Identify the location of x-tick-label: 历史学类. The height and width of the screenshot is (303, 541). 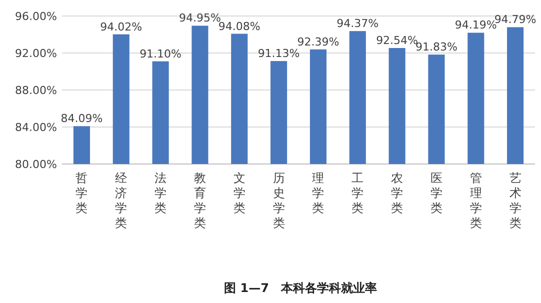
(278, 200).